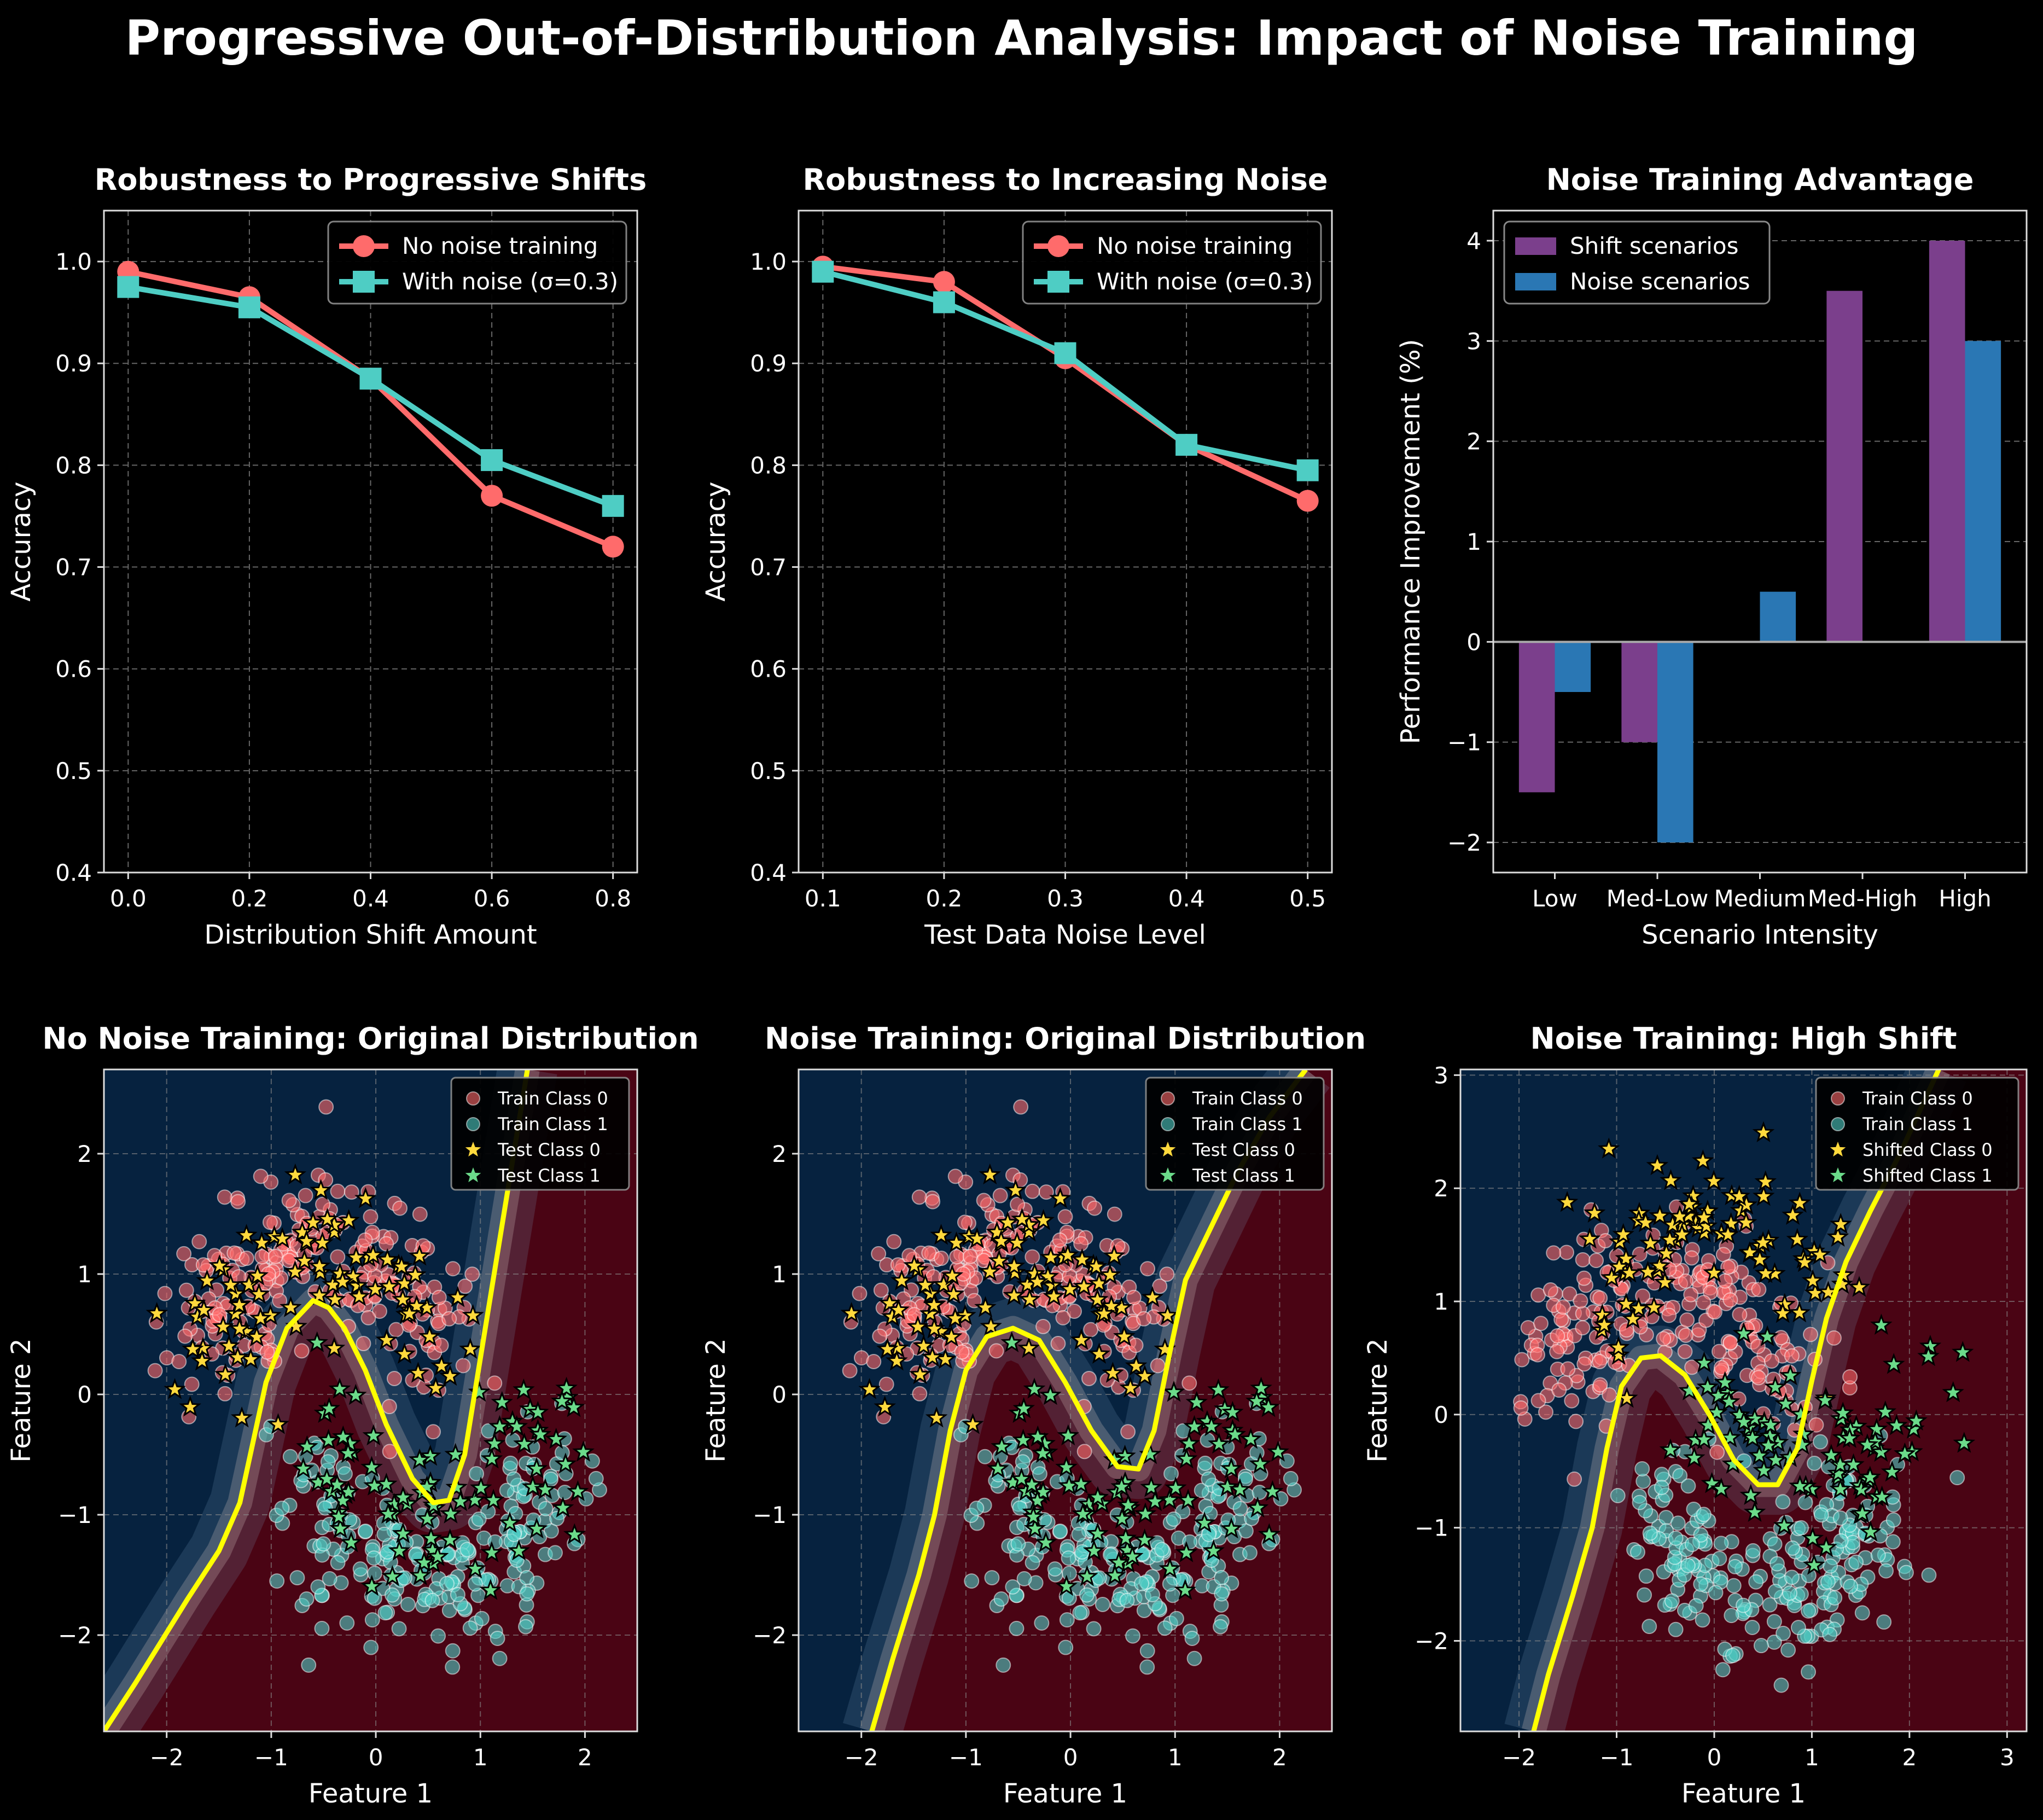 The width and height of the screenshot is (2043, 1820). Describe the element at coordinates (73, 567) in the screenshot. I see `y-tick-label: 0.7` at that location.